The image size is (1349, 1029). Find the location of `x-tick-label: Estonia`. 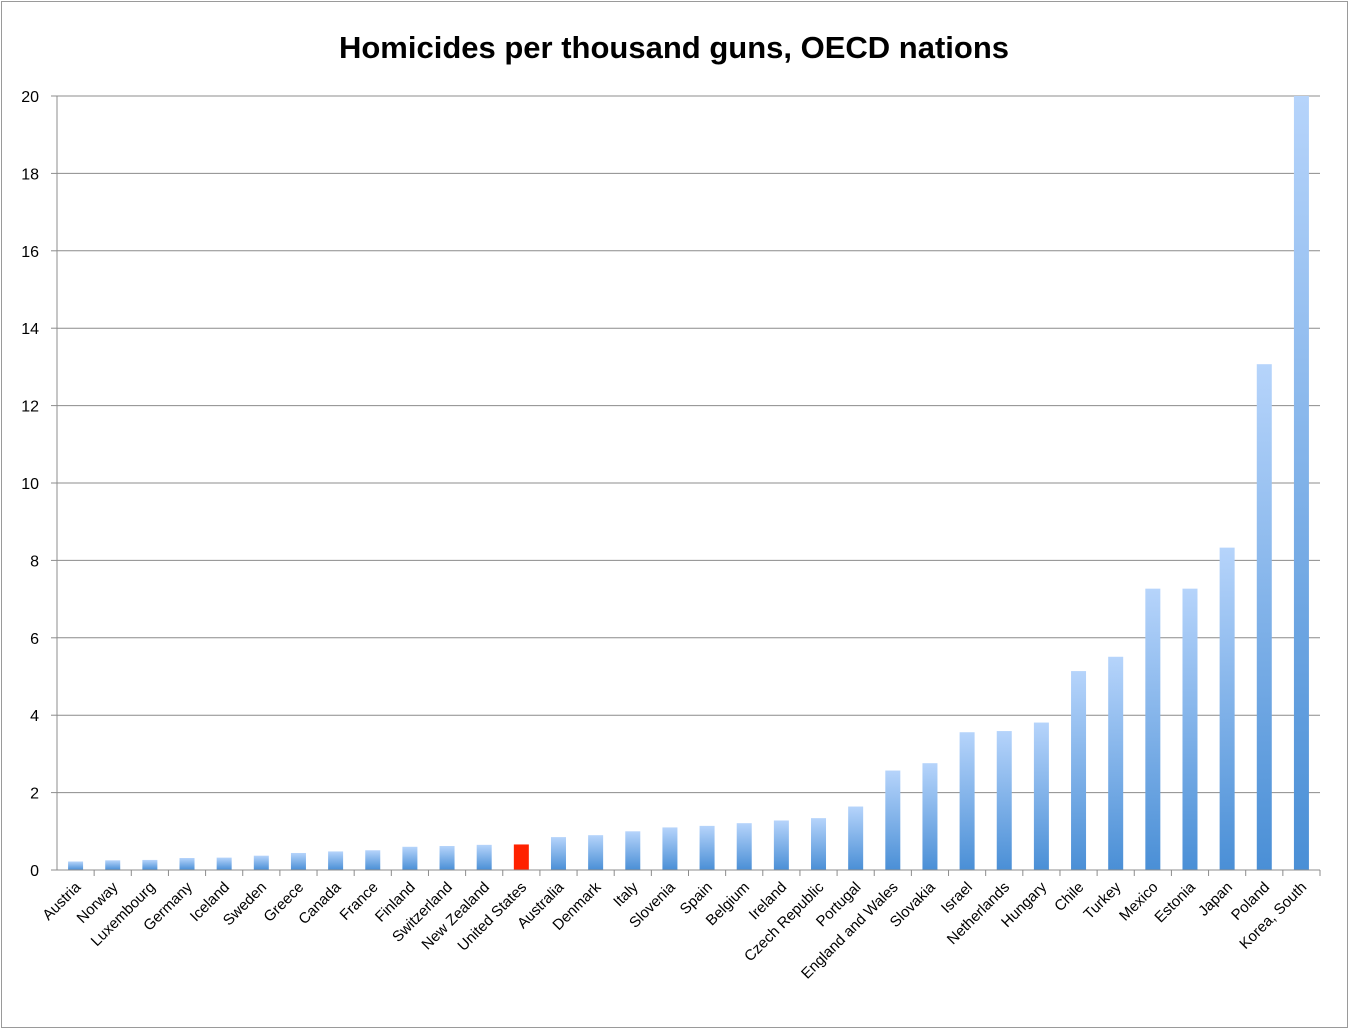

x-tick-label: Estonia is located at coordinates (1175, 902).